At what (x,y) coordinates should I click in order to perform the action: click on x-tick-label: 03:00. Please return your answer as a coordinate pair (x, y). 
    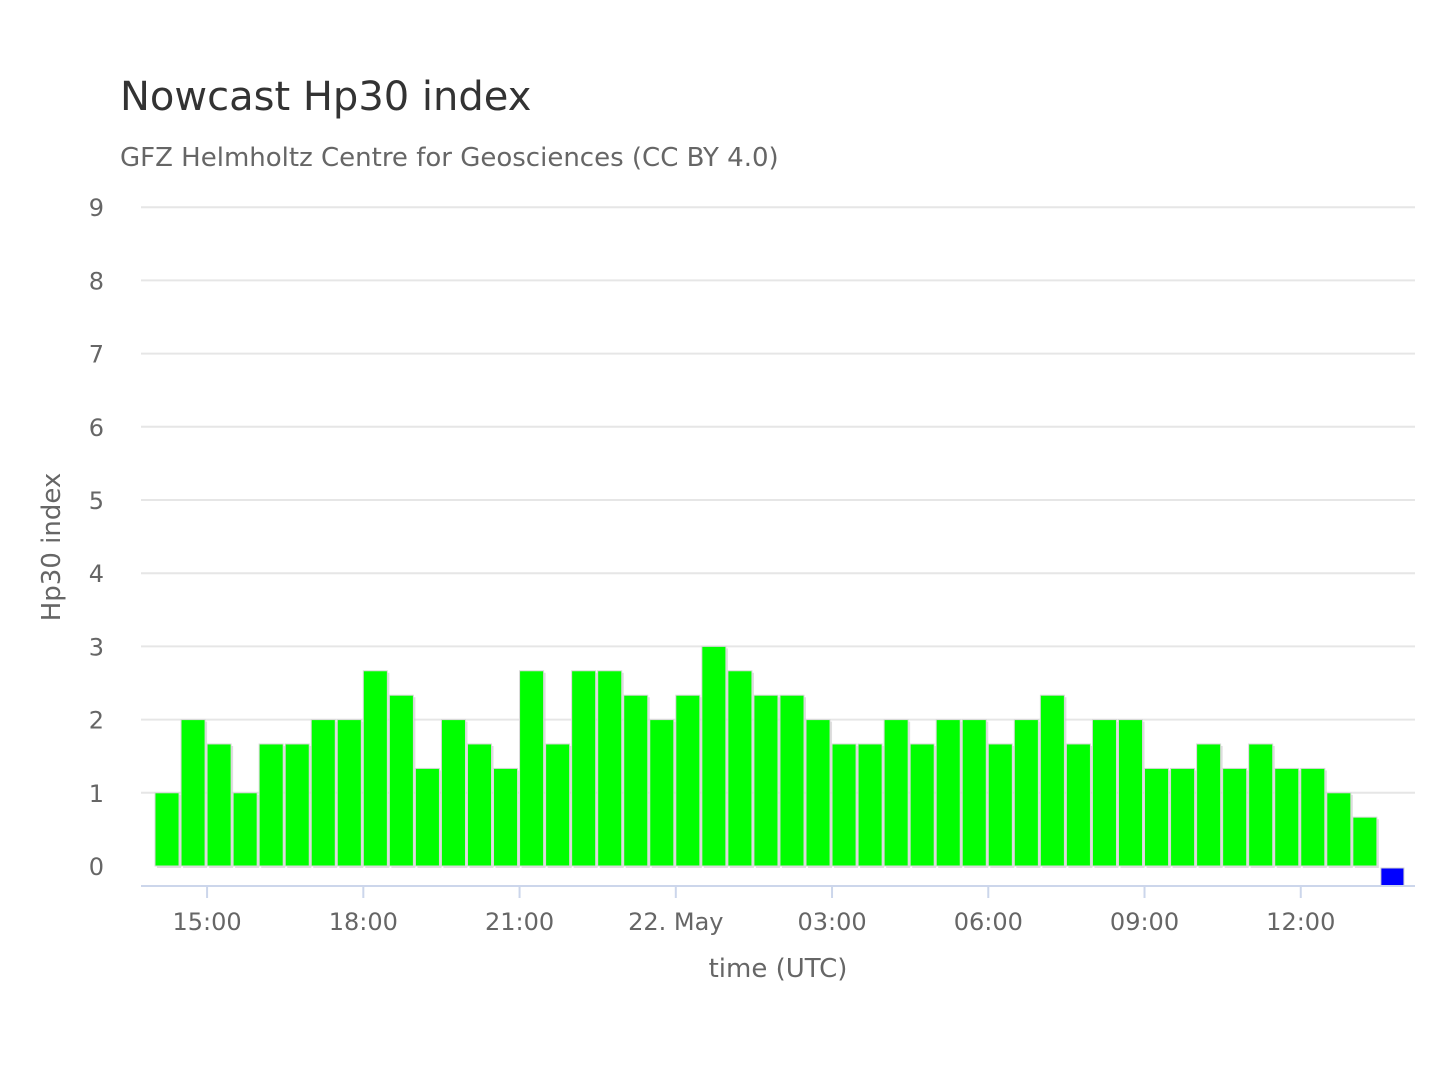
    Looking at the image, I should click on (831, 922).